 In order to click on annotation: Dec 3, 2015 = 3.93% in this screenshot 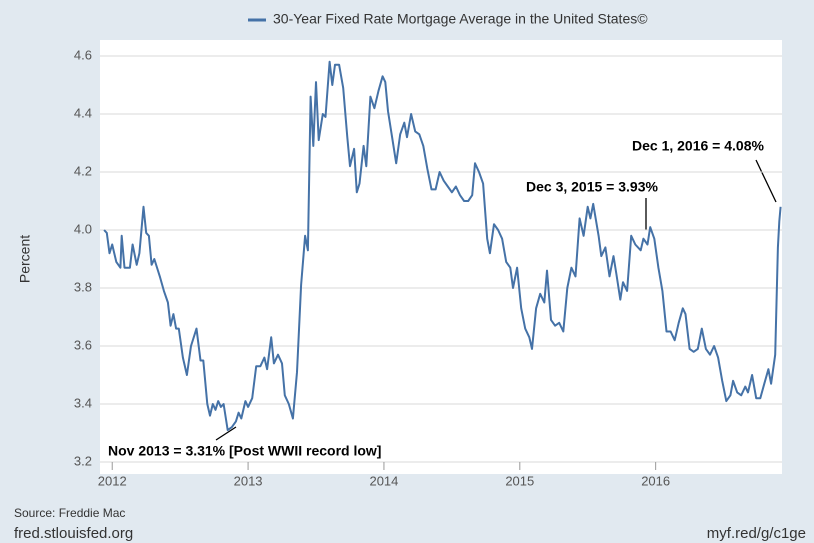, I will do `click(592, 187)`.